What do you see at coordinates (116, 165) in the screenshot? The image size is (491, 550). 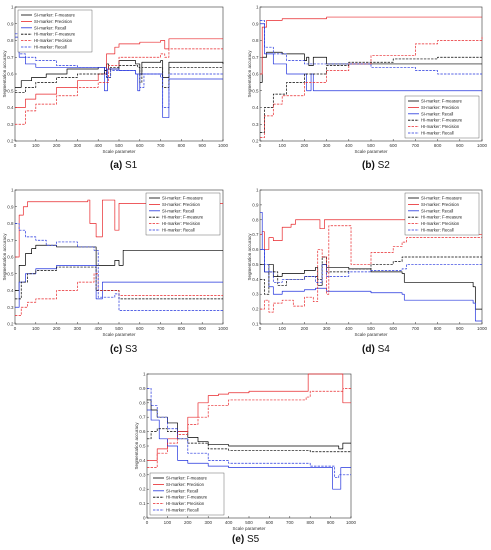 I see `caption-letter: (a)` at bounding box center [116, 165].